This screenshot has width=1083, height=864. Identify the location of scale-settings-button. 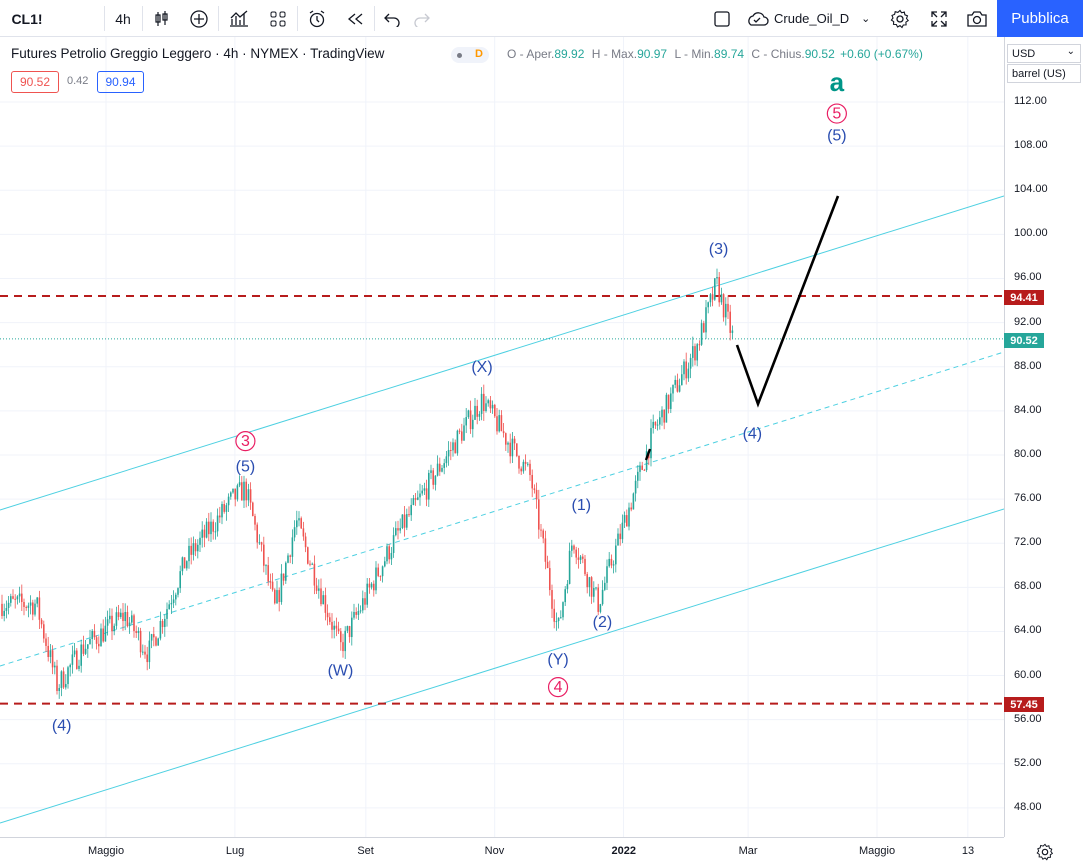
(1045, 853).